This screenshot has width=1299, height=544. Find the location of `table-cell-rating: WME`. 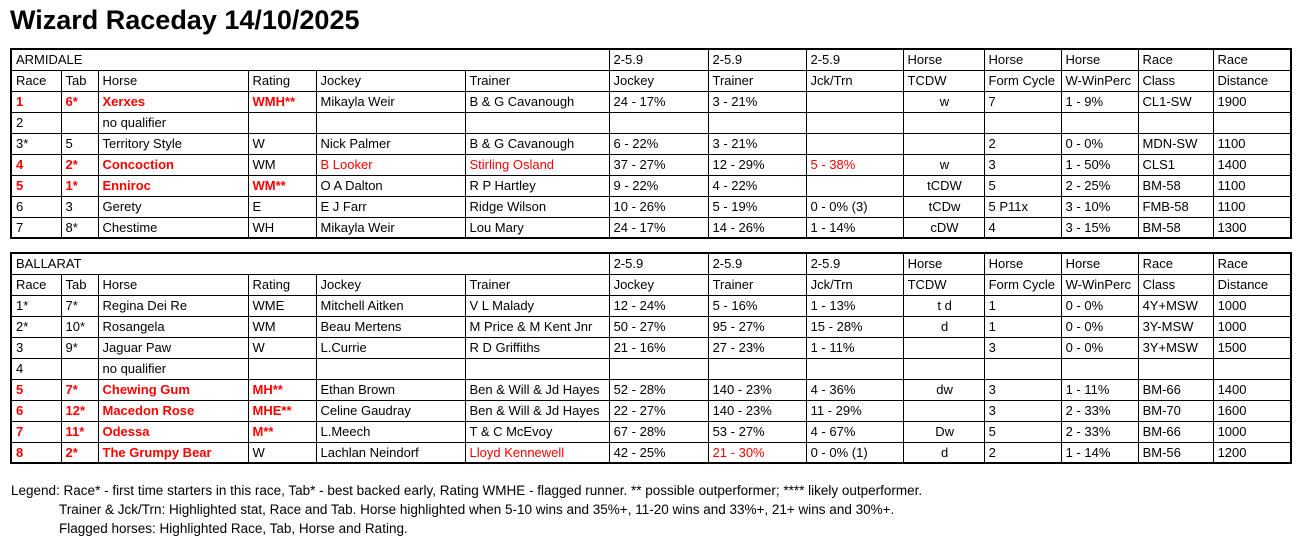

table-cell-rating: WME is located at coordinates (282, 305).